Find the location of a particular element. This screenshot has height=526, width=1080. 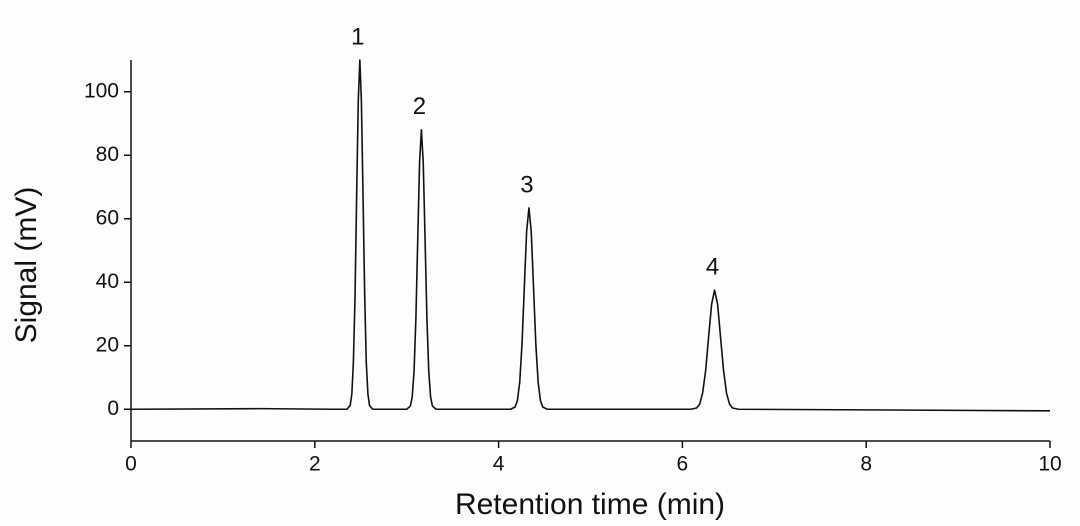

y-tick-label: 80 is located at coordinates (107, 154).